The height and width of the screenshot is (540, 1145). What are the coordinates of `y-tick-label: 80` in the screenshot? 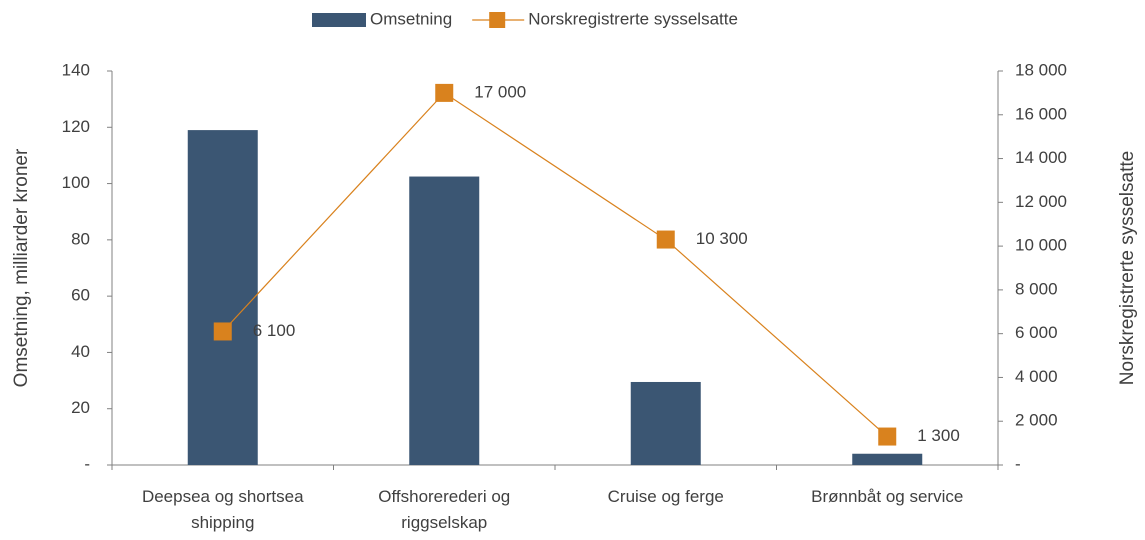 It's located at (80, 238).